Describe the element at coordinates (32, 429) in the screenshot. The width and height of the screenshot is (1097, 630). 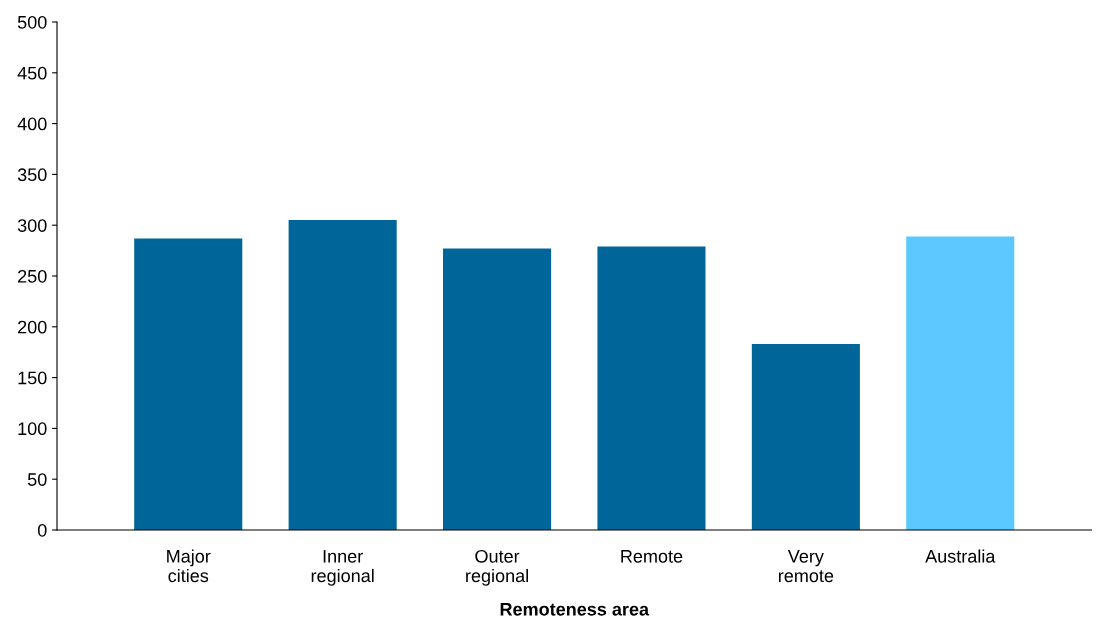
I see `y-tick-label: 100` at that location.